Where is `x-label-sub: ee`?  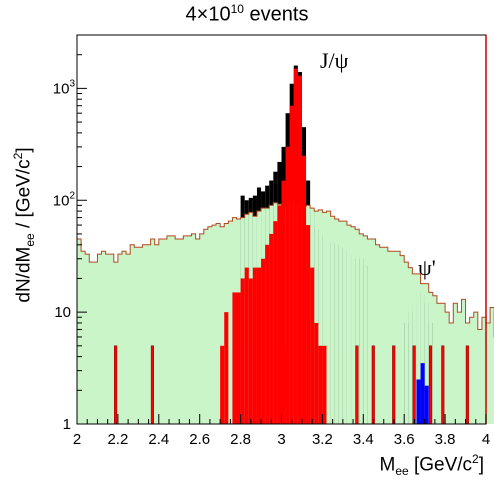
x-label-sub: ee is located at coordinates (402, 471).